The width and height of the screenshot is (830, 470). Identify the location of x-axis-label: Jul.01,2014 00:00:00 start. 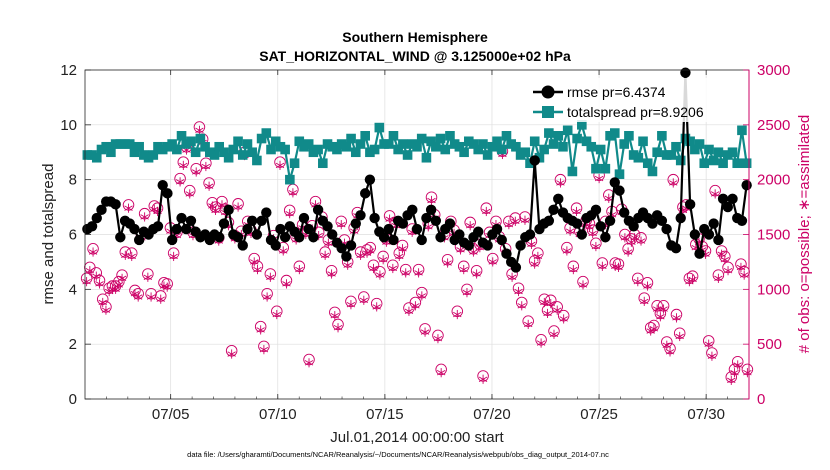
(417, 437).